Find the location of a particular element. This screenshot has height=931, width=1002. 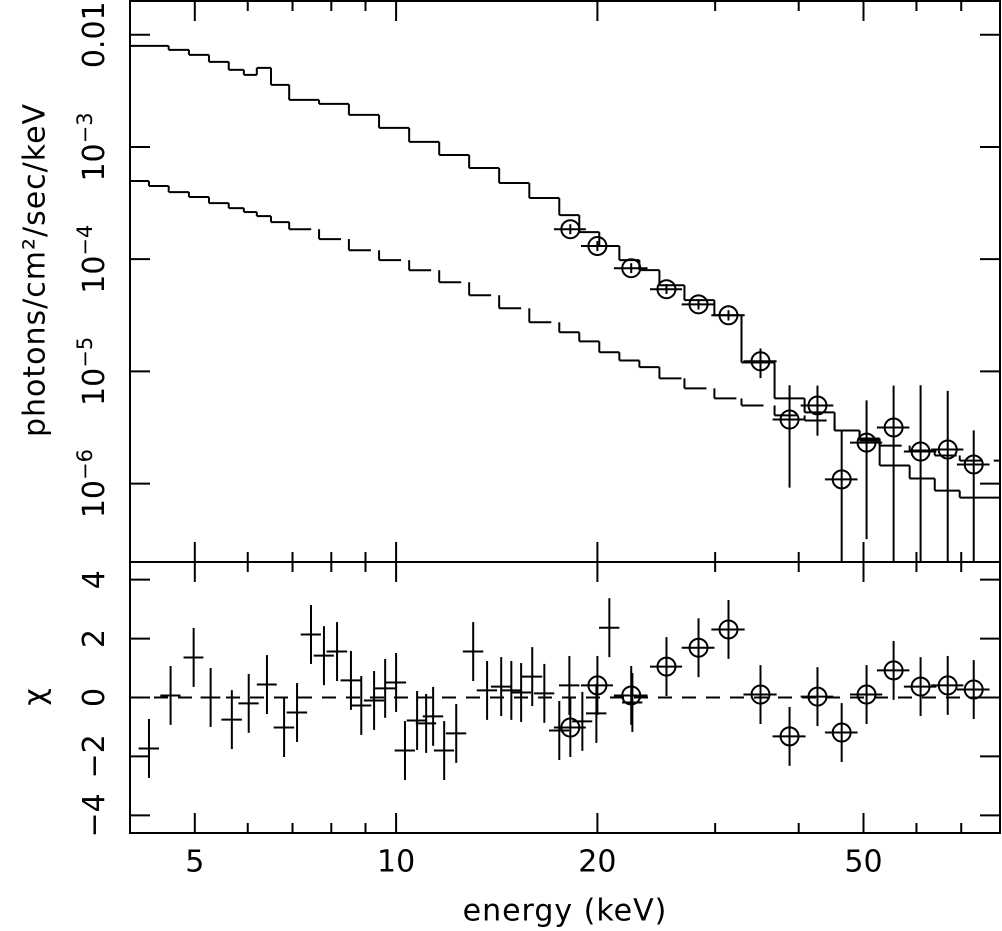

y-tick-label: 10−5 is located at coordinates (92, 371).